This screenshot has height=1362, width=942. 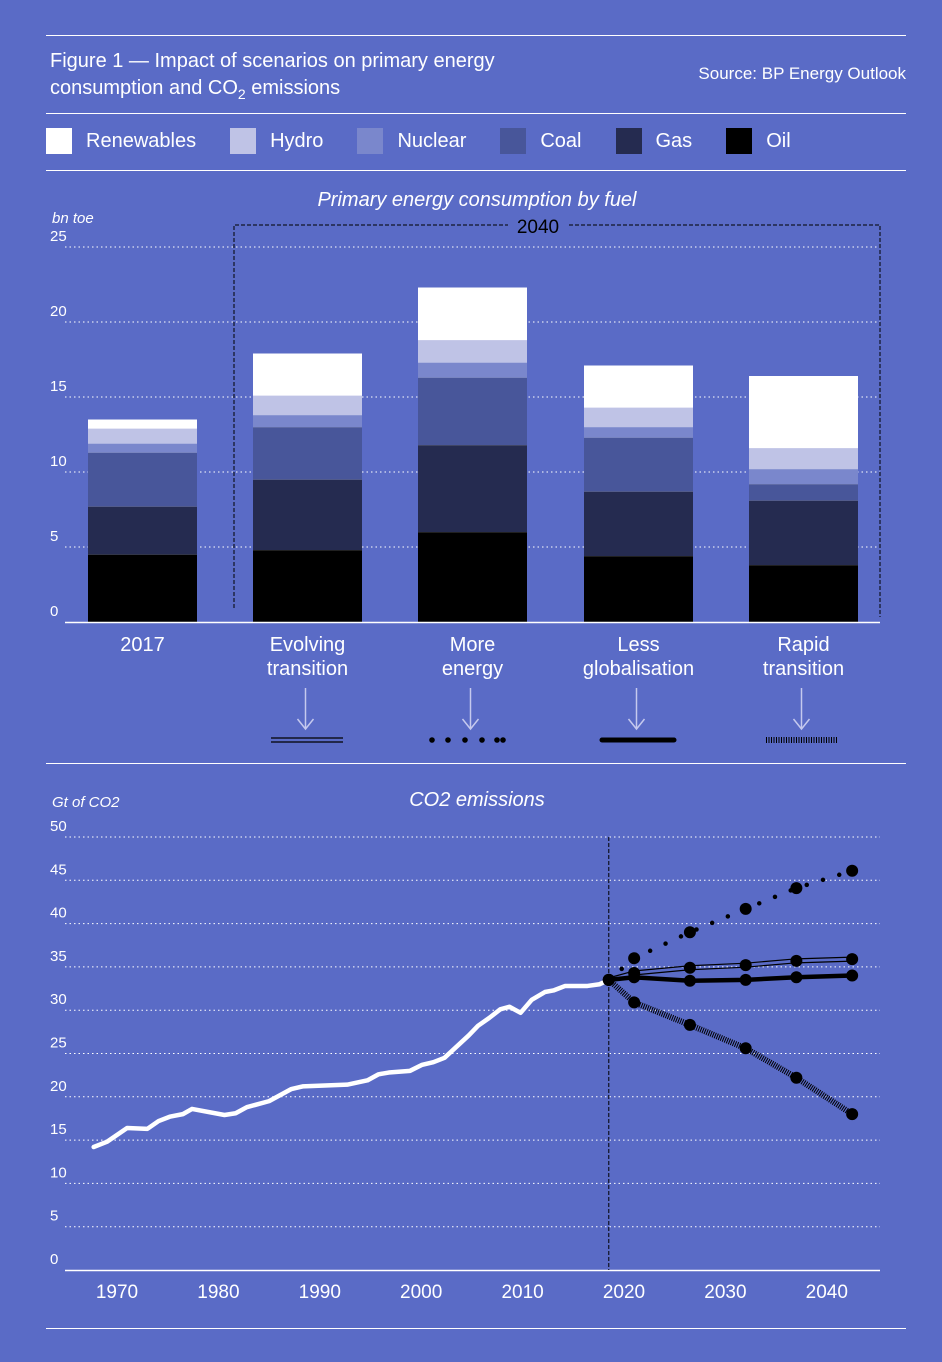 I want to click on y-tick-label: 40, so click(x=58, y=913).